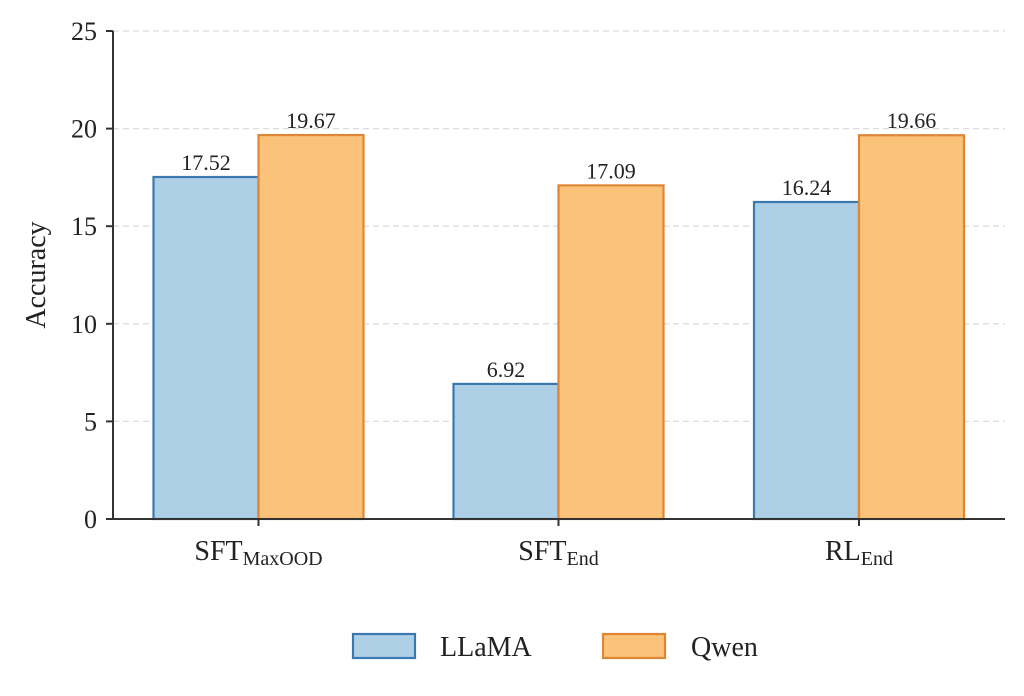 This screenshot has height=696, width=1024. What do you see at coordinates (486, 647) in the screenshot?
I see `legend-label-llama: LLaMA` at bounding box center [486, 647].